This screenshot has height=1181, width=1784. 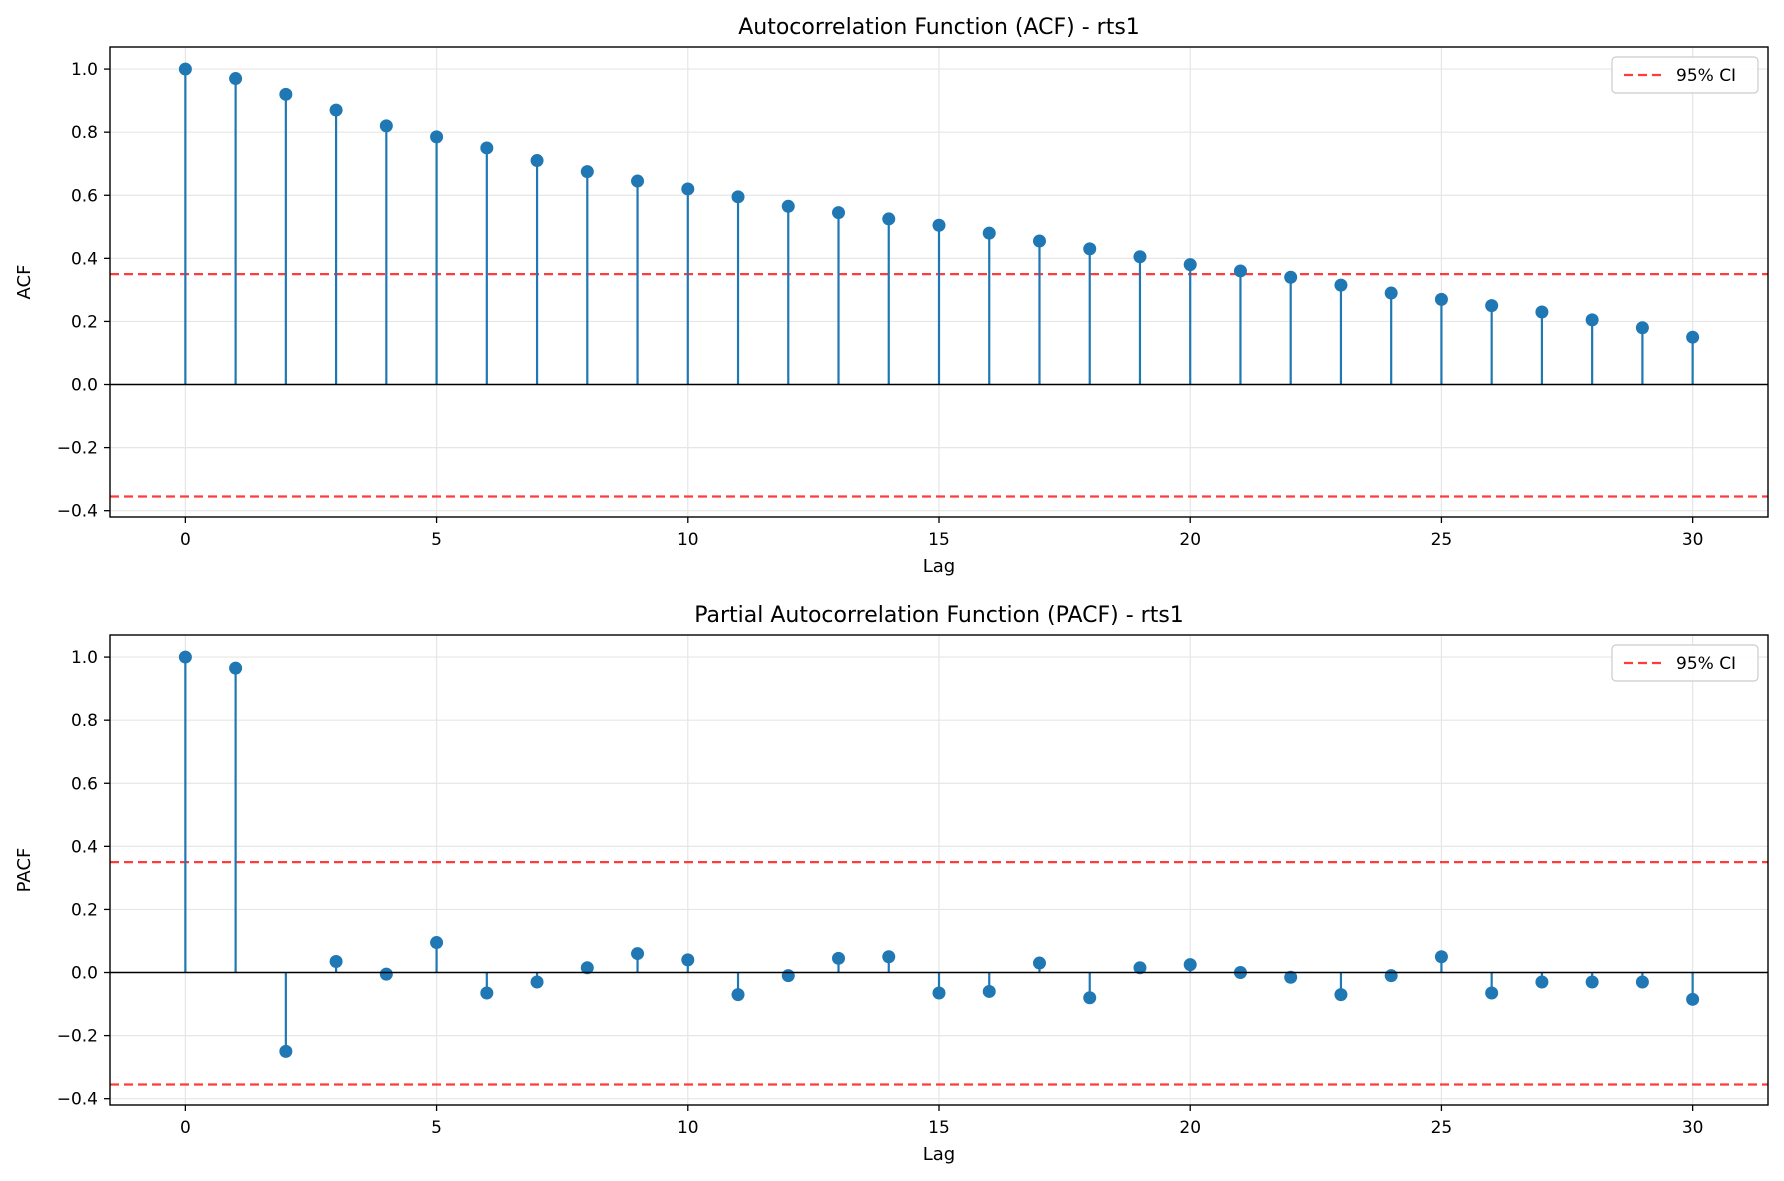 I want to click on y-tick-label: 1.0, so click(x=84, y=70).